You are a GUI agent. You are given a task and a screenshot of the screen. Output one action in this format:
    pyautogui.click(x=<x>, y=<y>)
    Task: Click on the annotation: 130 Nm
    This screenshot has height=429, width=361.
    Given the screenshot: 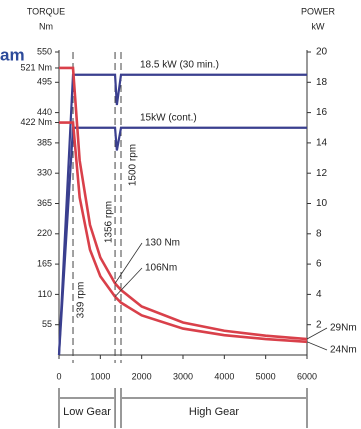 What is the action you would take?
    pyautogui.click(x=162, y=243)
    